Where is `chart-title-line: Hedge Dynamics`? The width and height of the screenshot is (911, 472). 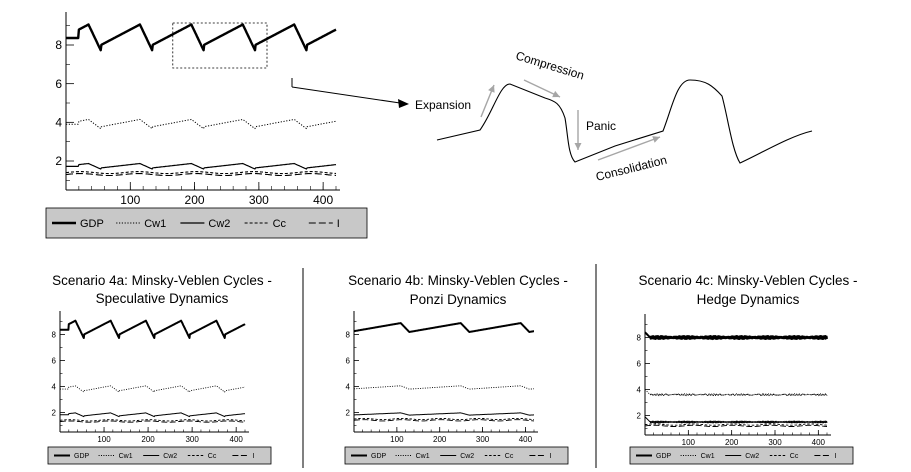 chart-title-line: Hedge Dynamics is located at coordinates (748, 299).